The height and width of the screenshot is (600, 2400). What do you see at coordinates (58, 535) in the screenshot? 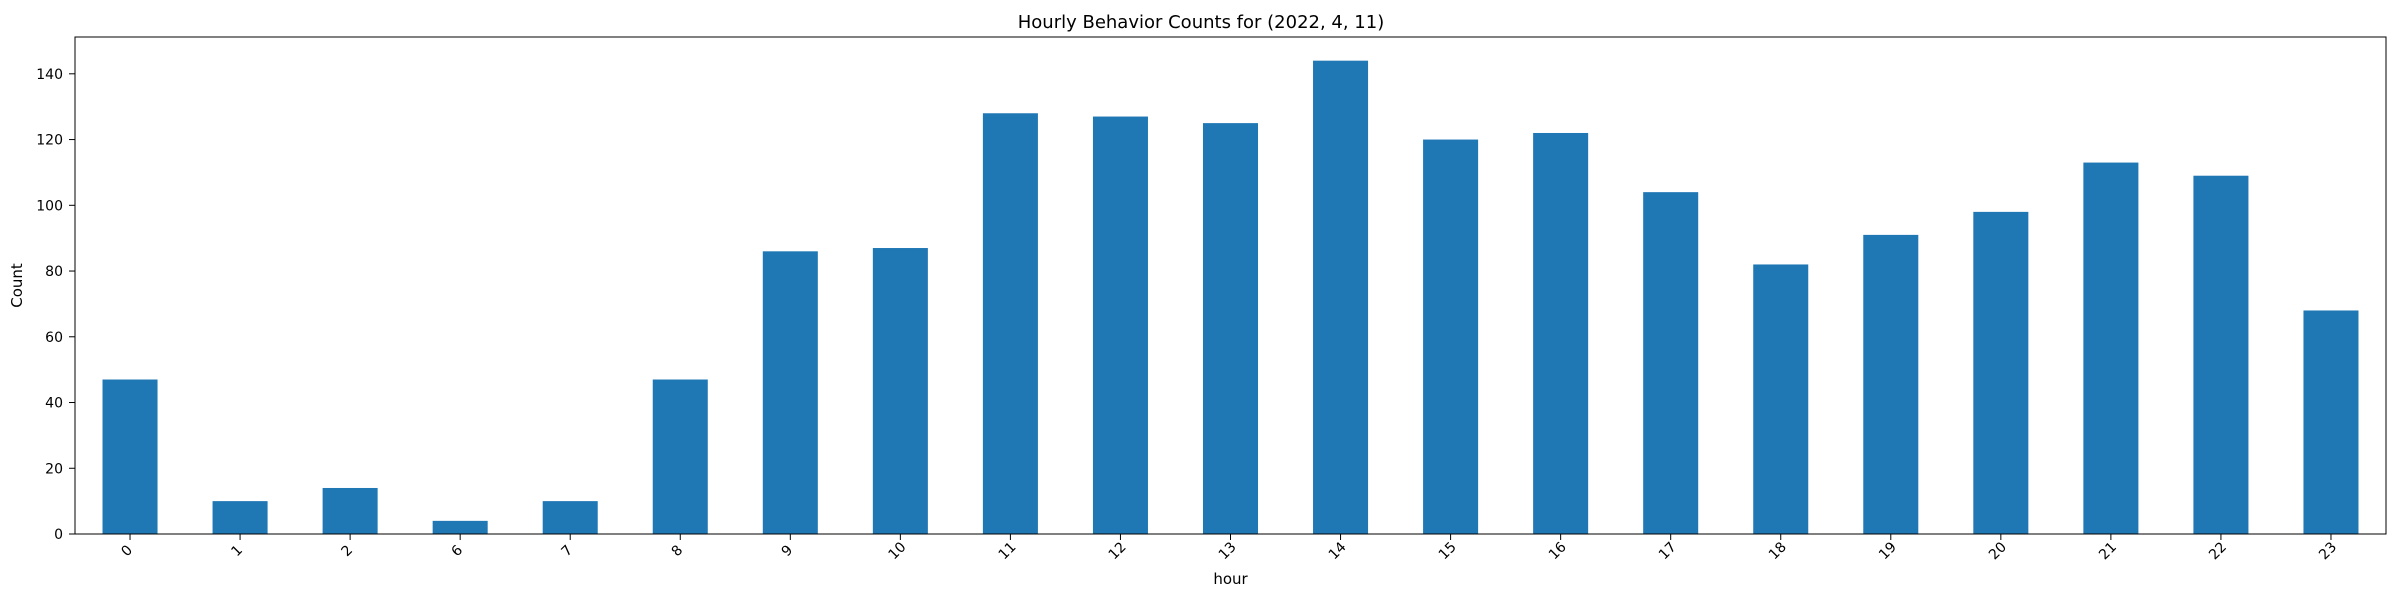
I see `y-tick-label-0: 0` at bounding box center [58, 535].